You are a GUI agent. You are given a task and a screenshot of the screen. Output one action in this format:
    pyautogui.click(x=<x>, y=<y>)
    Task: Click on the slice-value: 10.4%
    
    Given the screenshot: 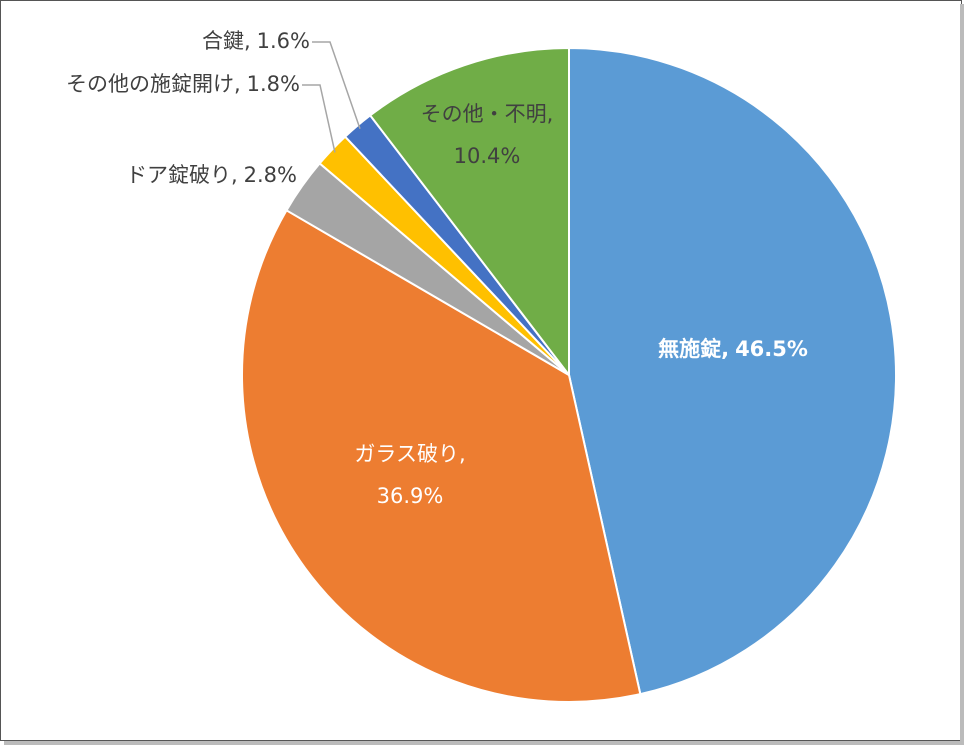 What is the action you would take?
    pyautogui.click(x=487, y=156)
    